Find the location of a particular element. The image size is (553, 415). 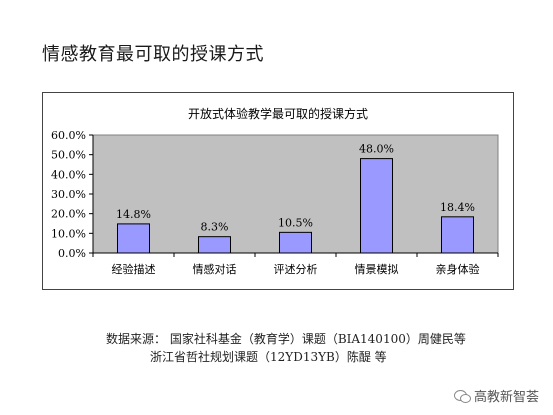

source-line-2: 浙江省哲社规划课题（12YD13YB）陈醍 等 is located at coordinates (268, 357).